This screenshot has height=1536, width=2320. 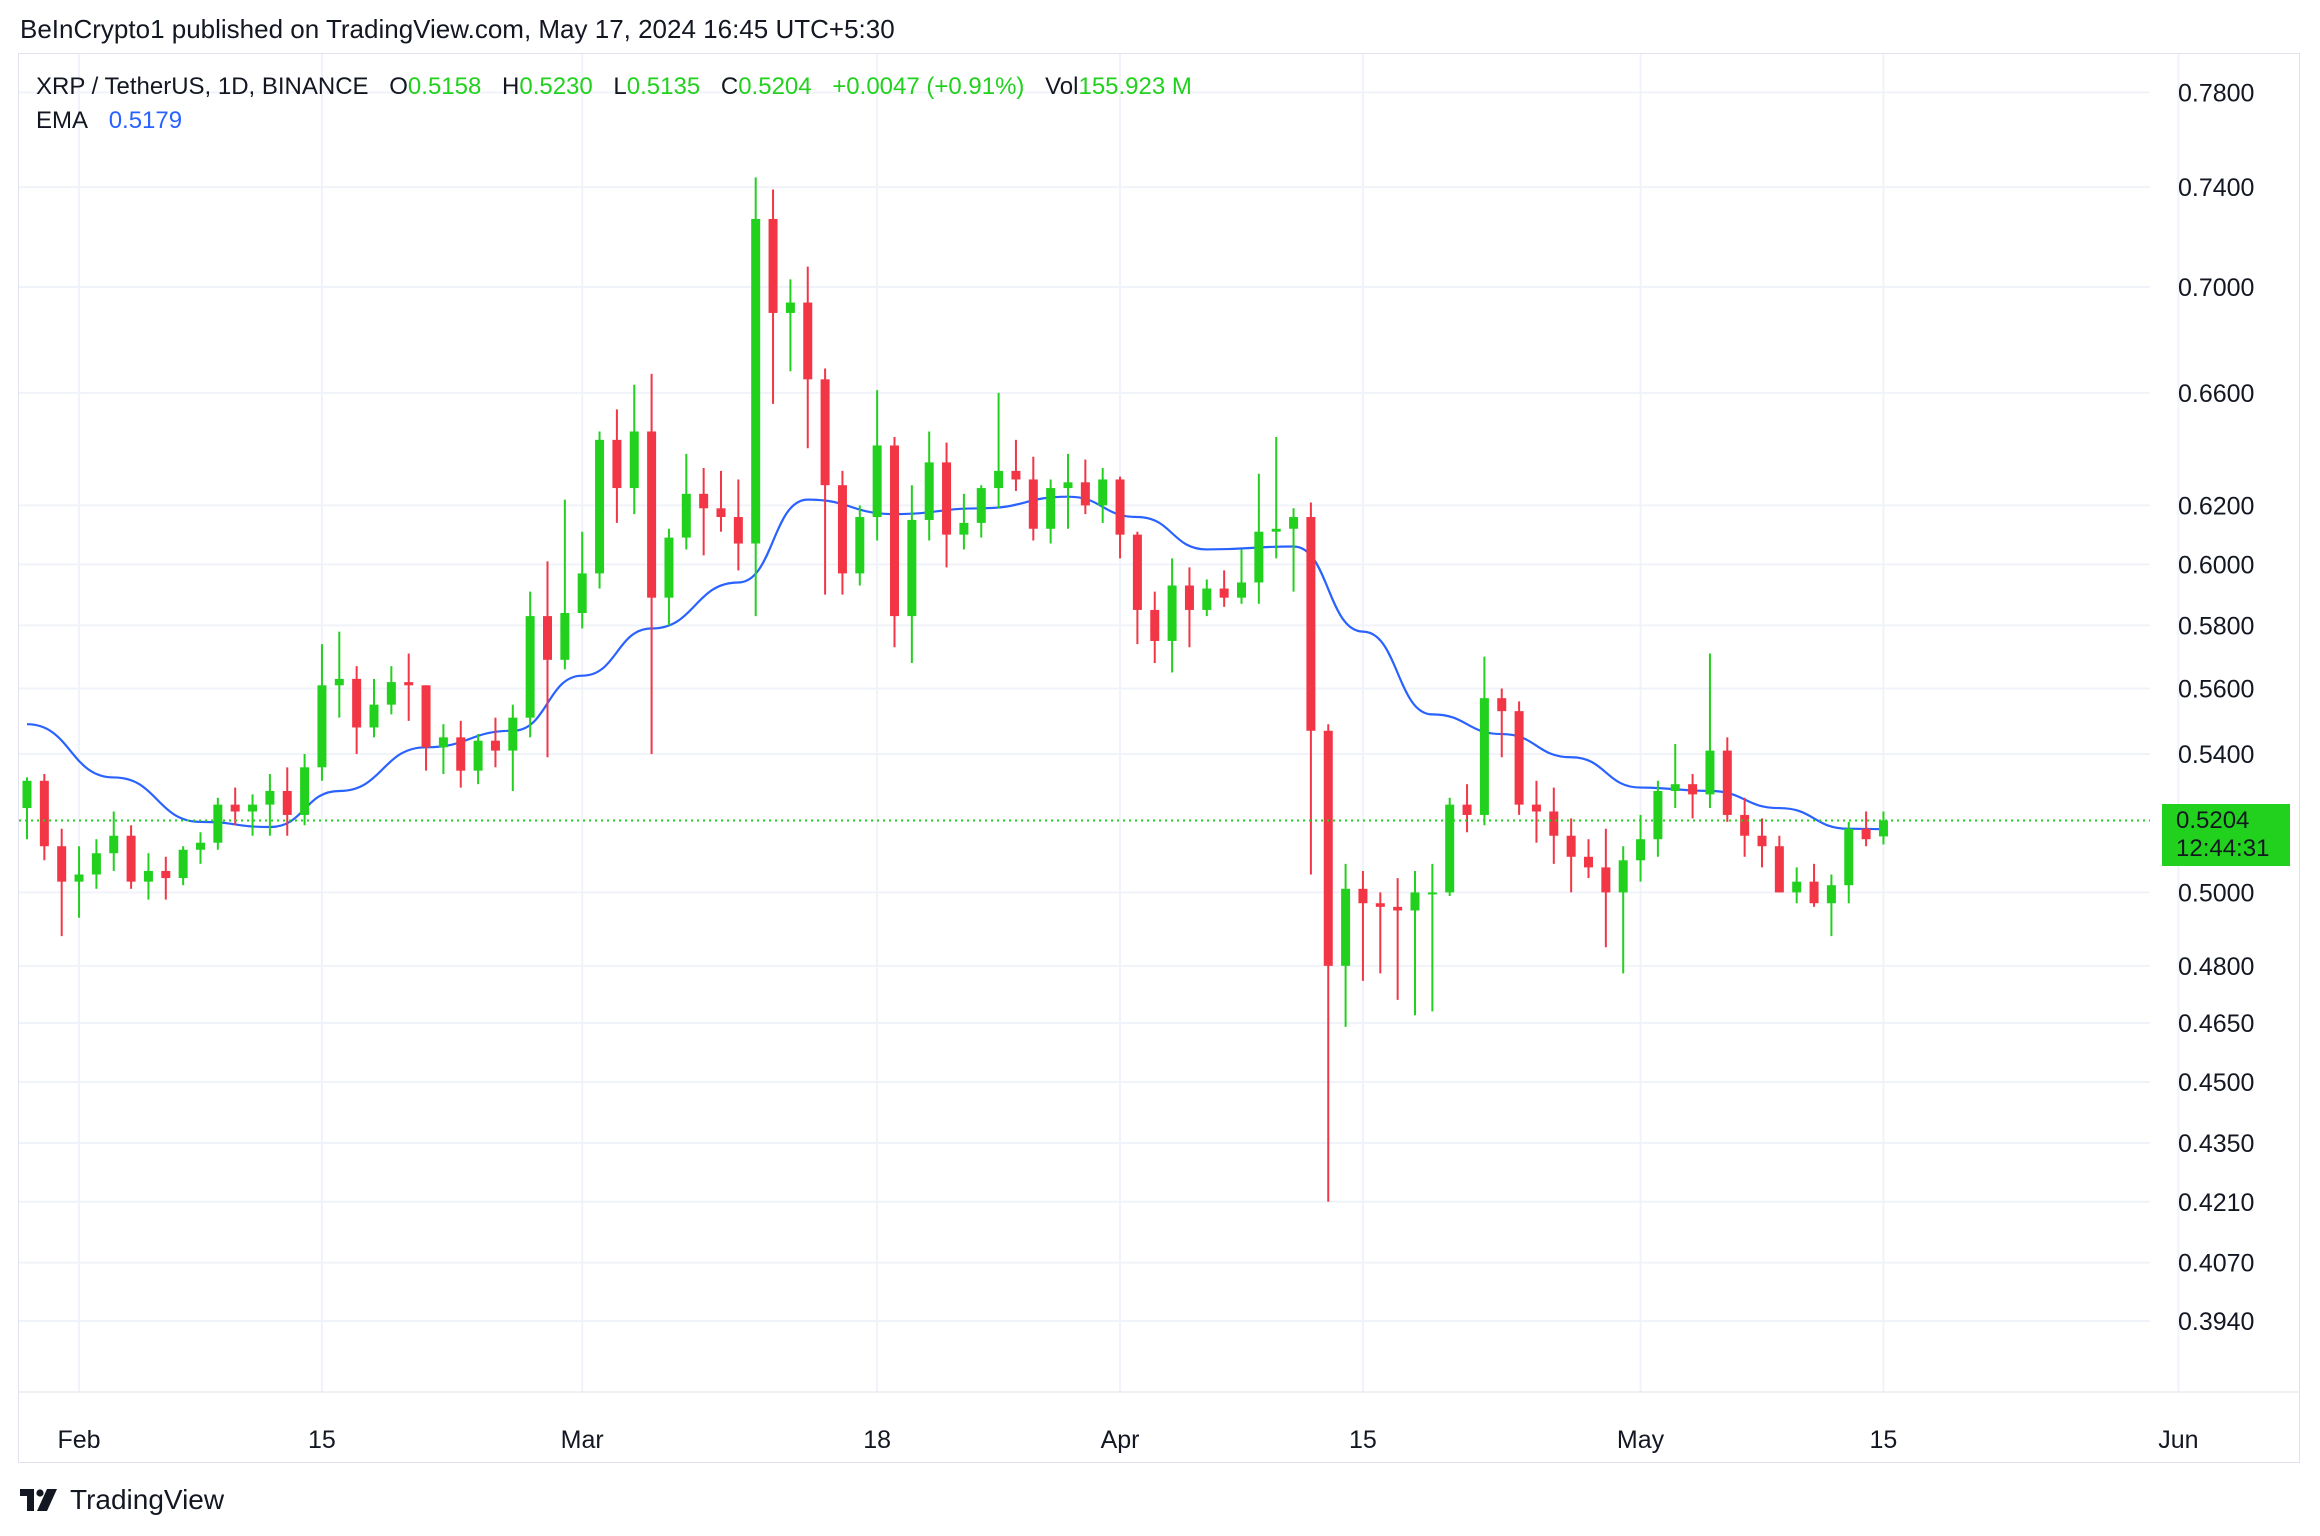 I want to click on y-tick-label: 0.7800, so click(x=2216, y=93).